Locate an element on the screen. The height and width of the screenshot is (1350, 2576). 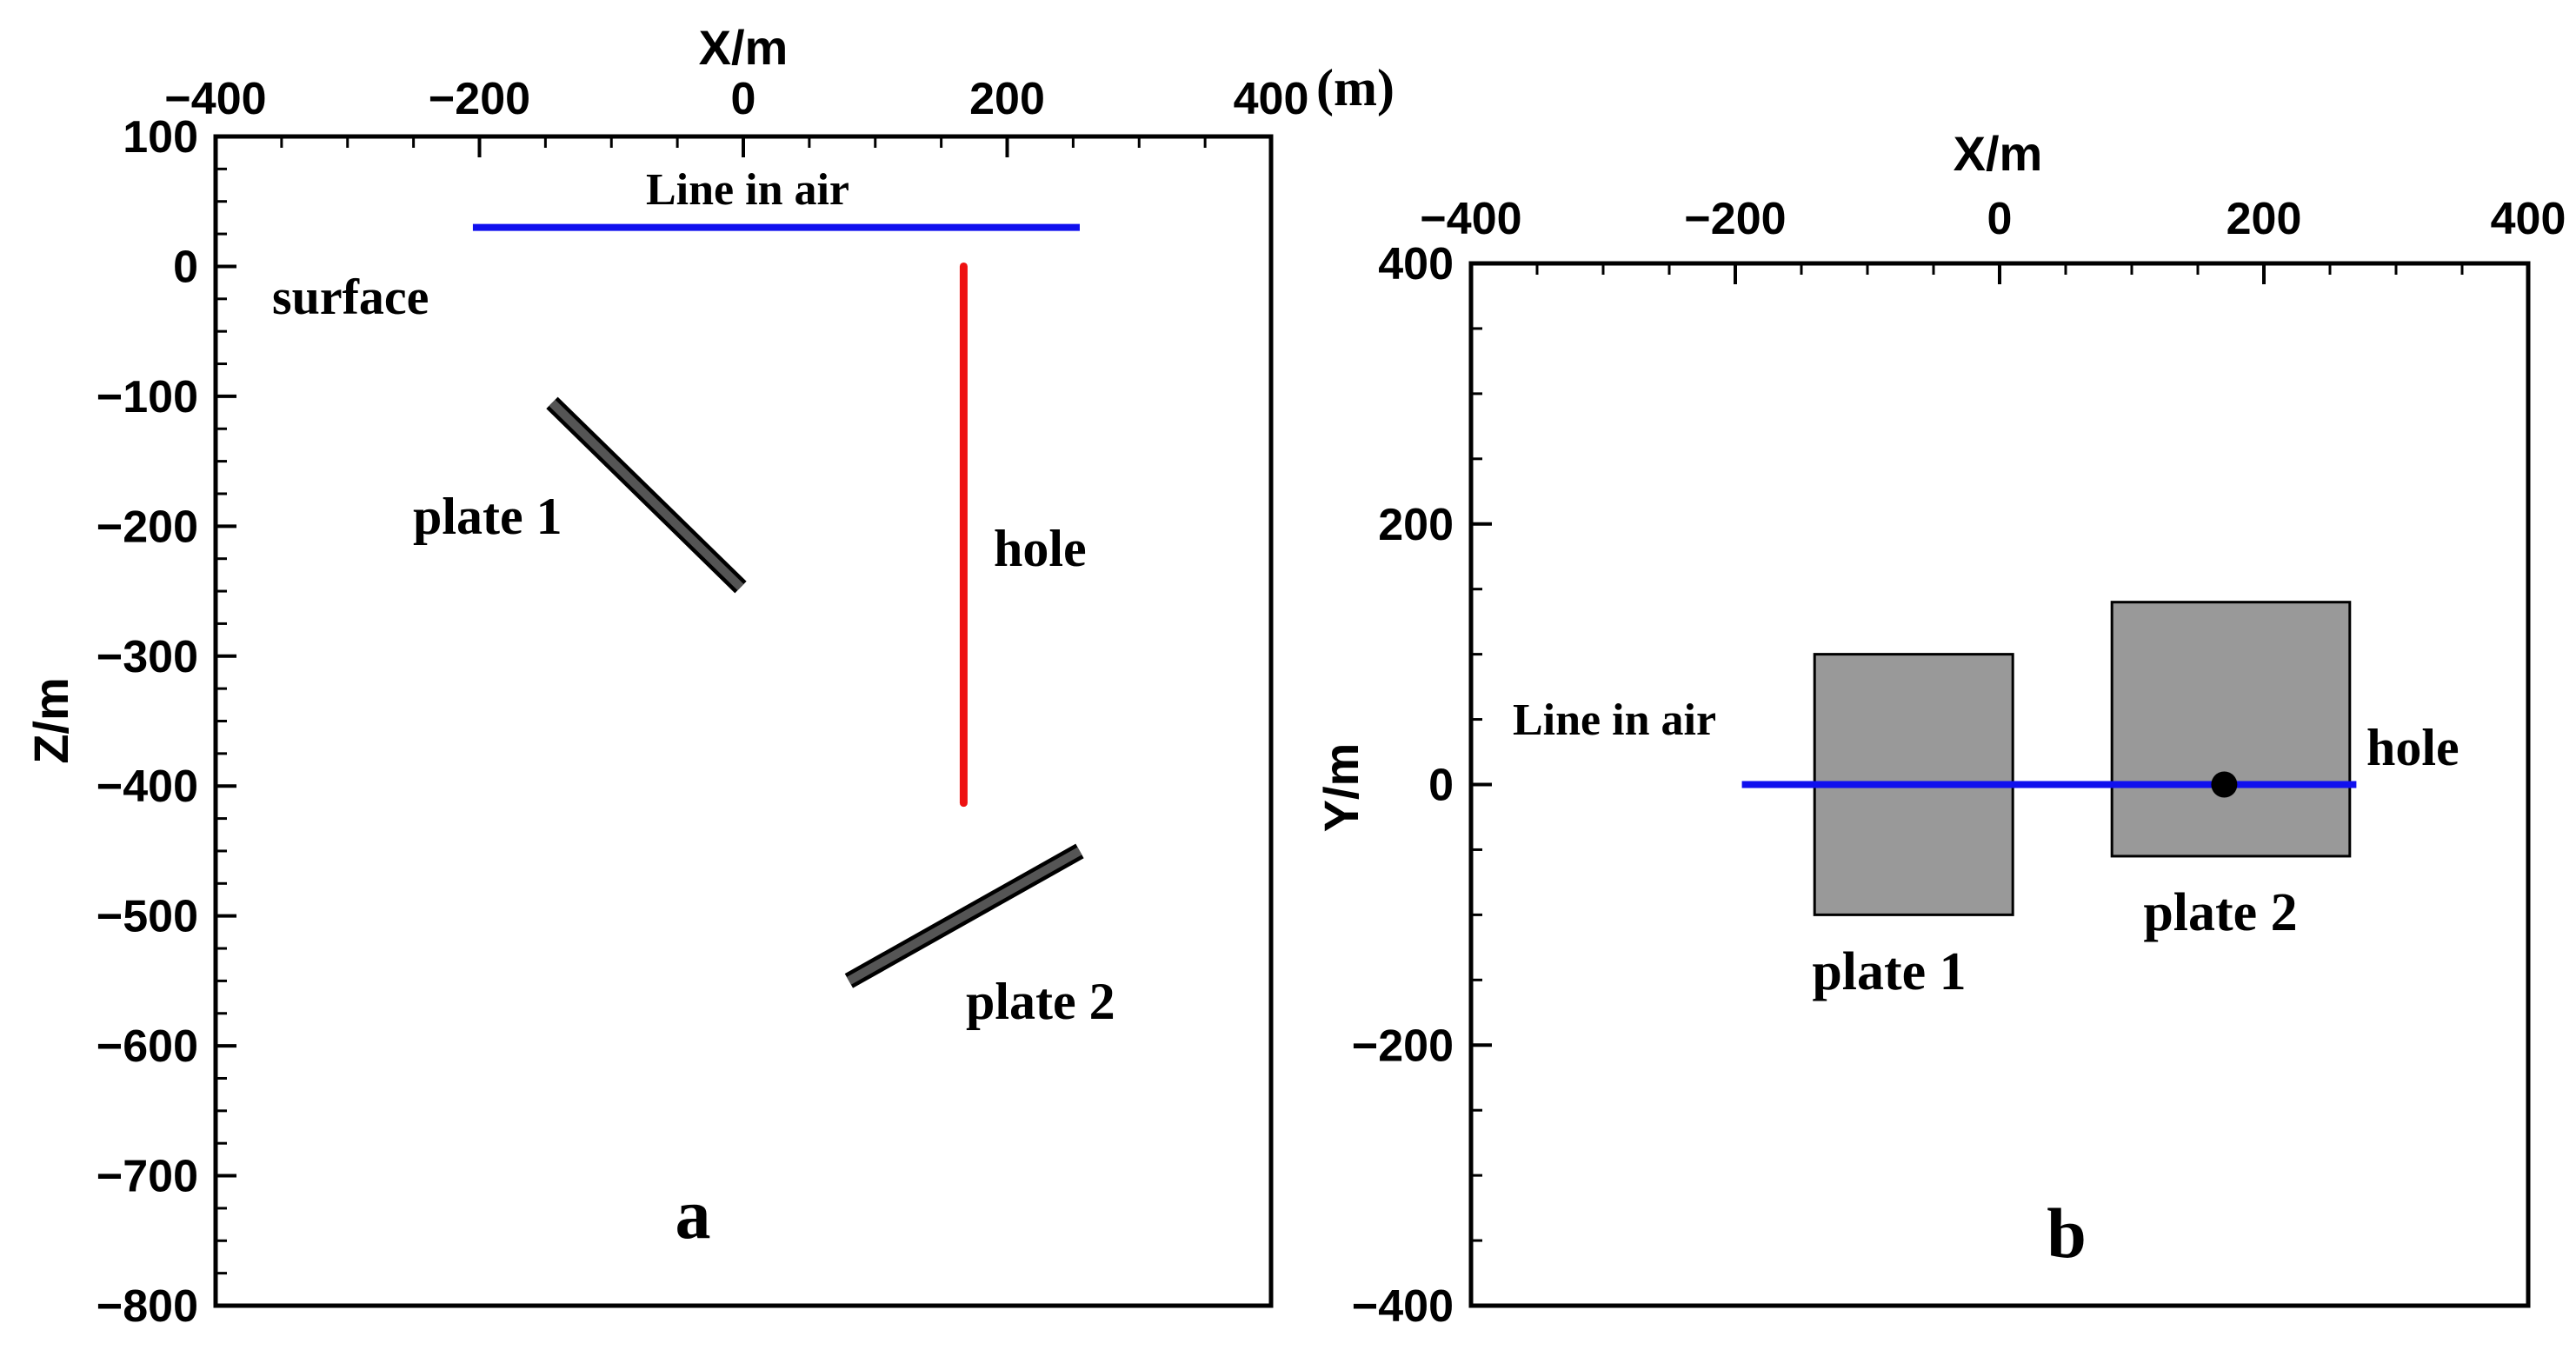
panel-b-x-tick-label: −400 is located at coordinates (1470, 219).